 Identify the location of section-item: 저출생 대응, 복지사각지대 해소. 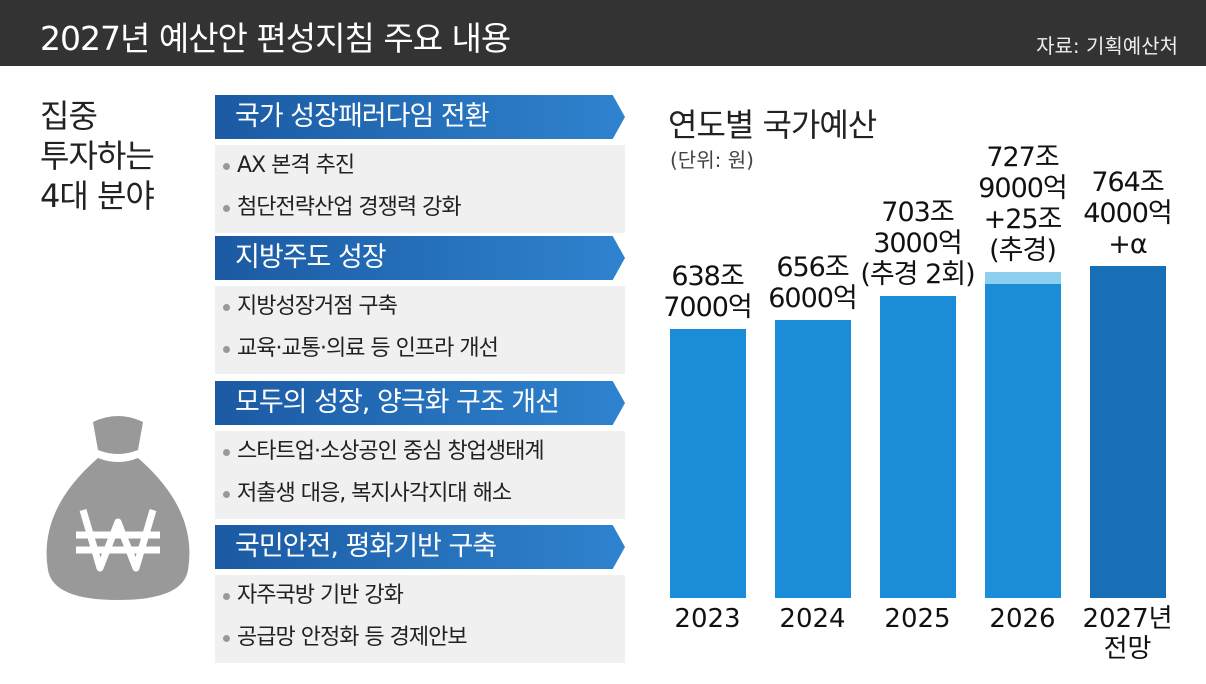
(420, 494).